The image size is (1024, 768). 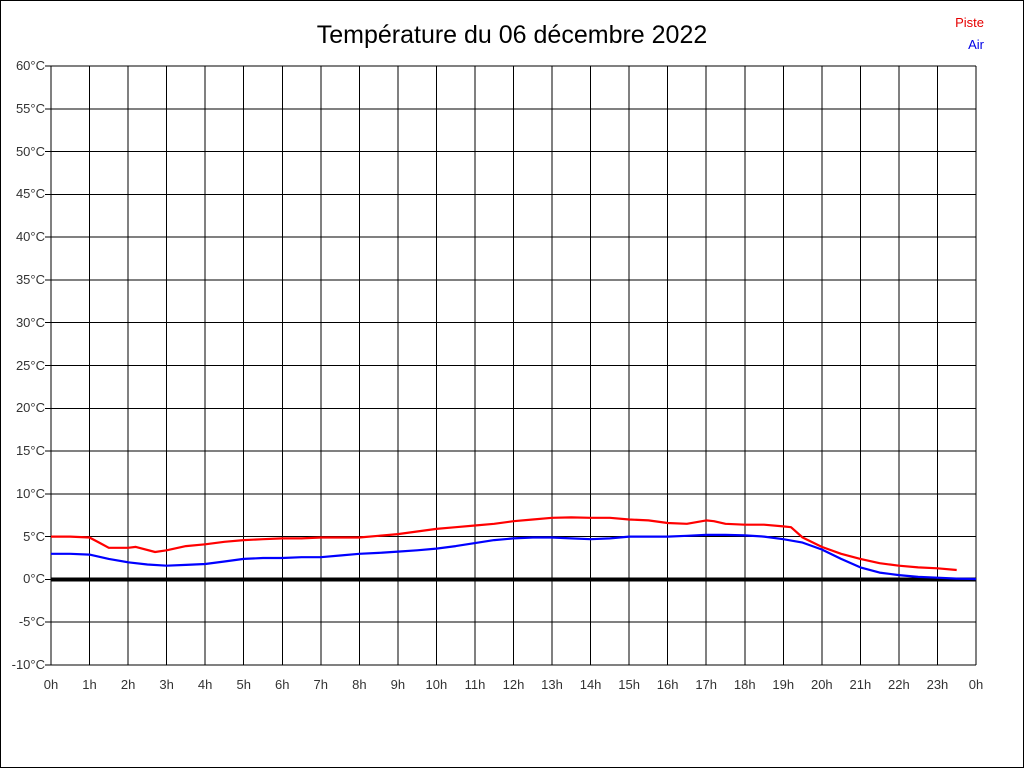 What do you see at coordinates (282, 684) in the screenshot?
I see `x-tick-label: 6h` at bounding box center [282, 684].